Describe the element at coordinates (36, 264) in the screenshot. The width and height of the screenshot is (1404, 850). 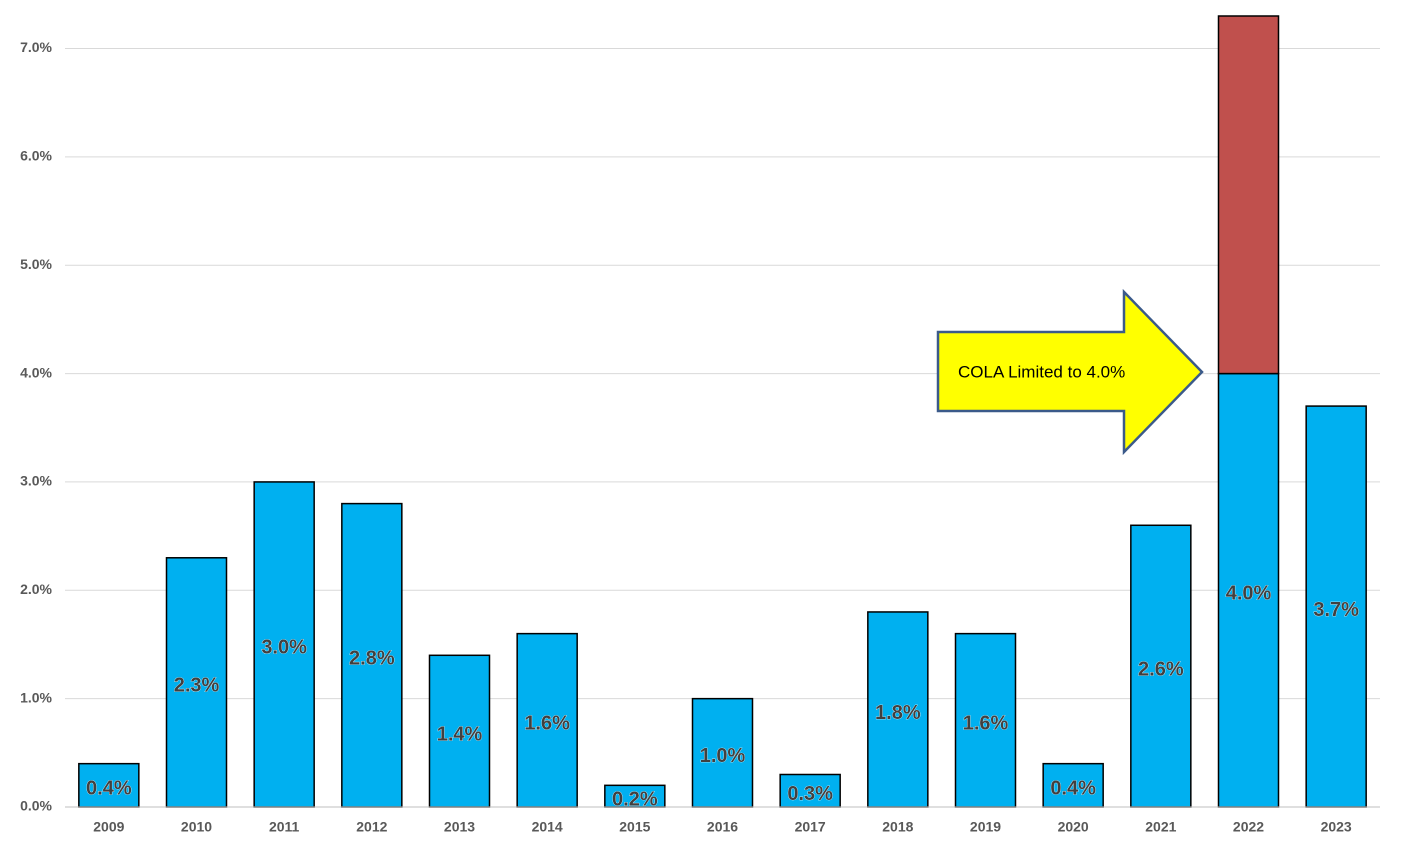
I see `y-tick-label: 5.0%` at that location.